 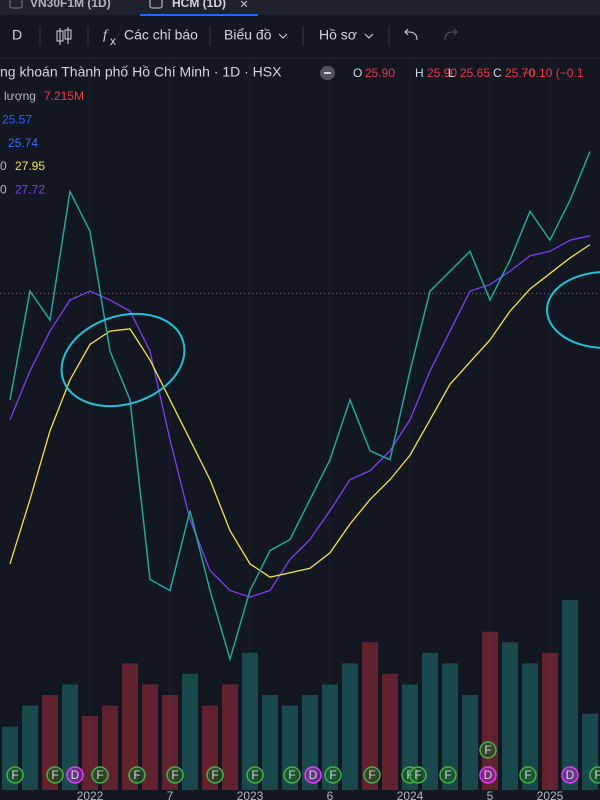 I want to click on events: FFDFFFFFFDFFFFFDFFDF, so click(x=303, y=762).